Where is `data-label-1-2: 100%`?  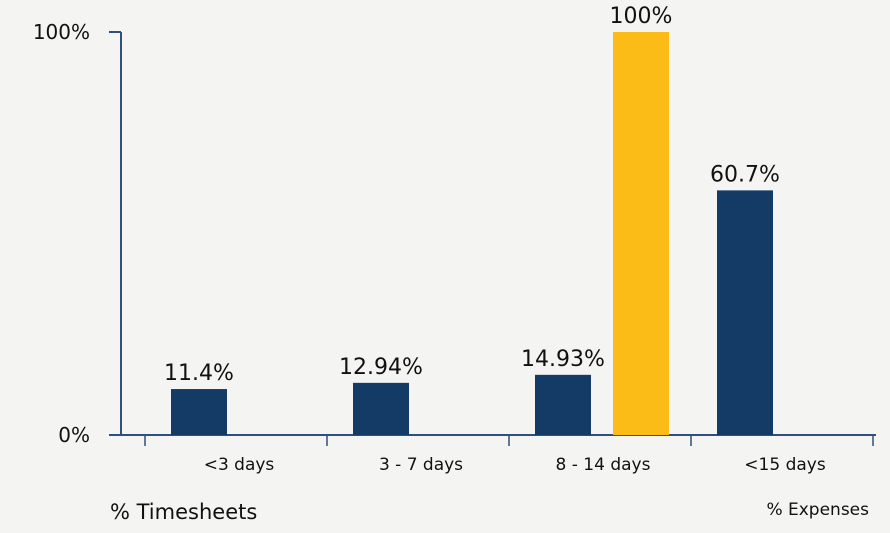
data-label-1-2: 100% is located at coordinates (641, 16).